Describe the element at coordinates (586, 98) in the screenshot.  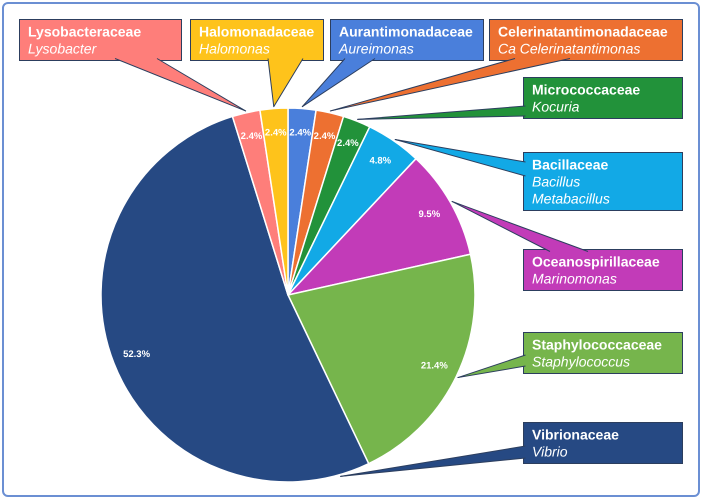
I see `slice-label: Micrococcaceae Kocuria` at that location.